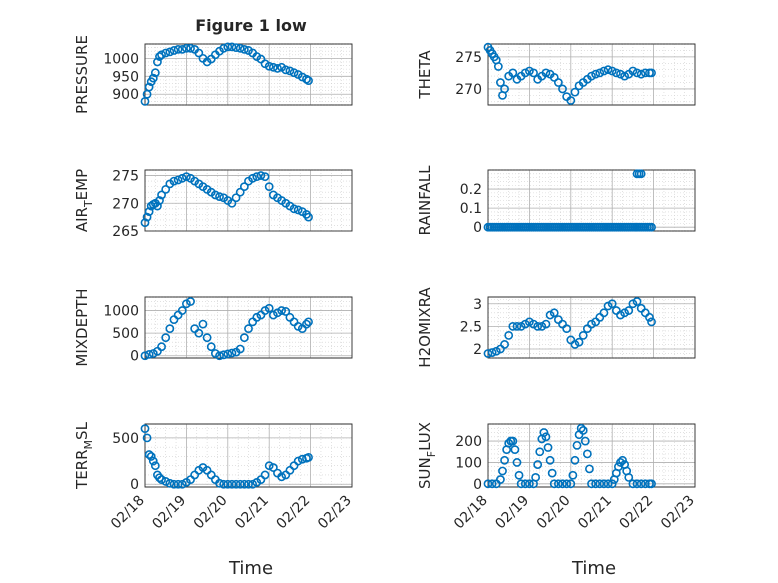 This screenshot has height=583, width=778. I want to click on figure-title: Figure 1 low, so click(251, 25).